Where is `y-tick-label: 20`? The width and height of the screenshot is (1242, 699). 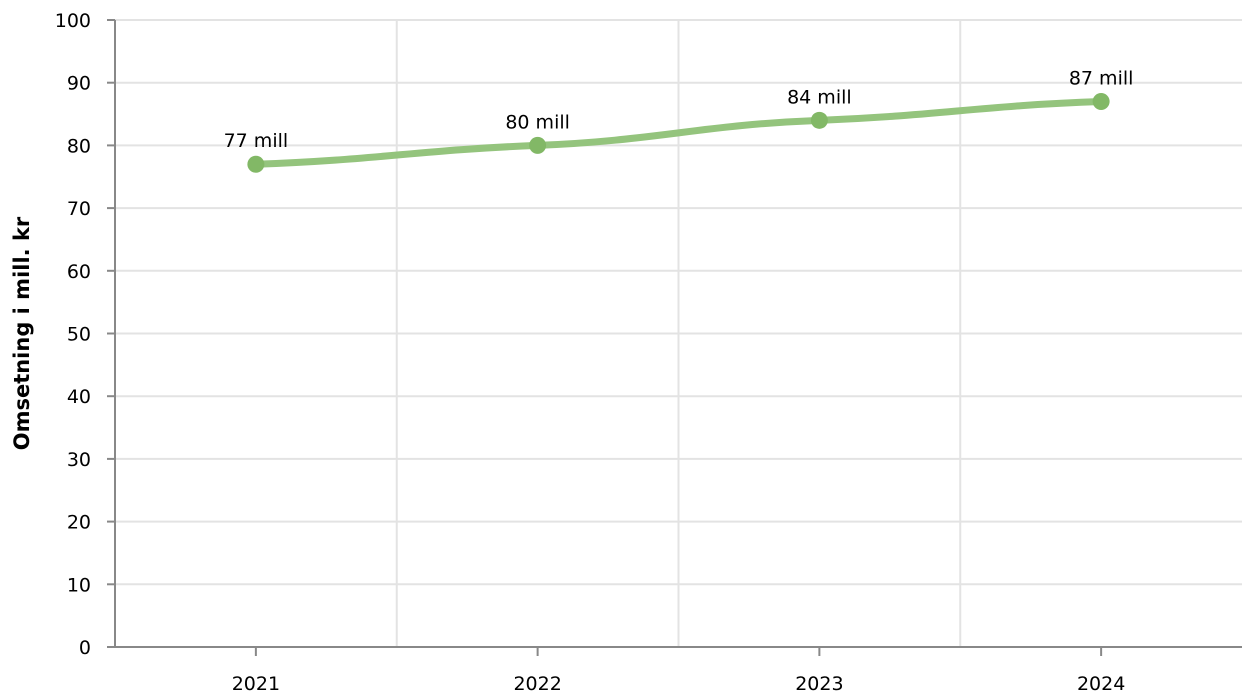
y-tick-label: 20 is located at coordinates (79, 523).